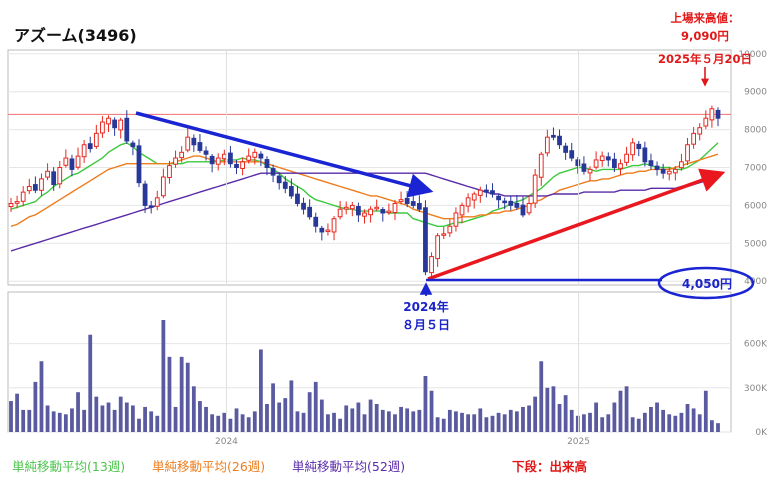 Image resolution: width=771 pixels, height=484 pixels. What do you see at coordinates (426, 325) in the screenshot?
I see `low-date-line2: ８月５日` at bounding box center [426, 325].